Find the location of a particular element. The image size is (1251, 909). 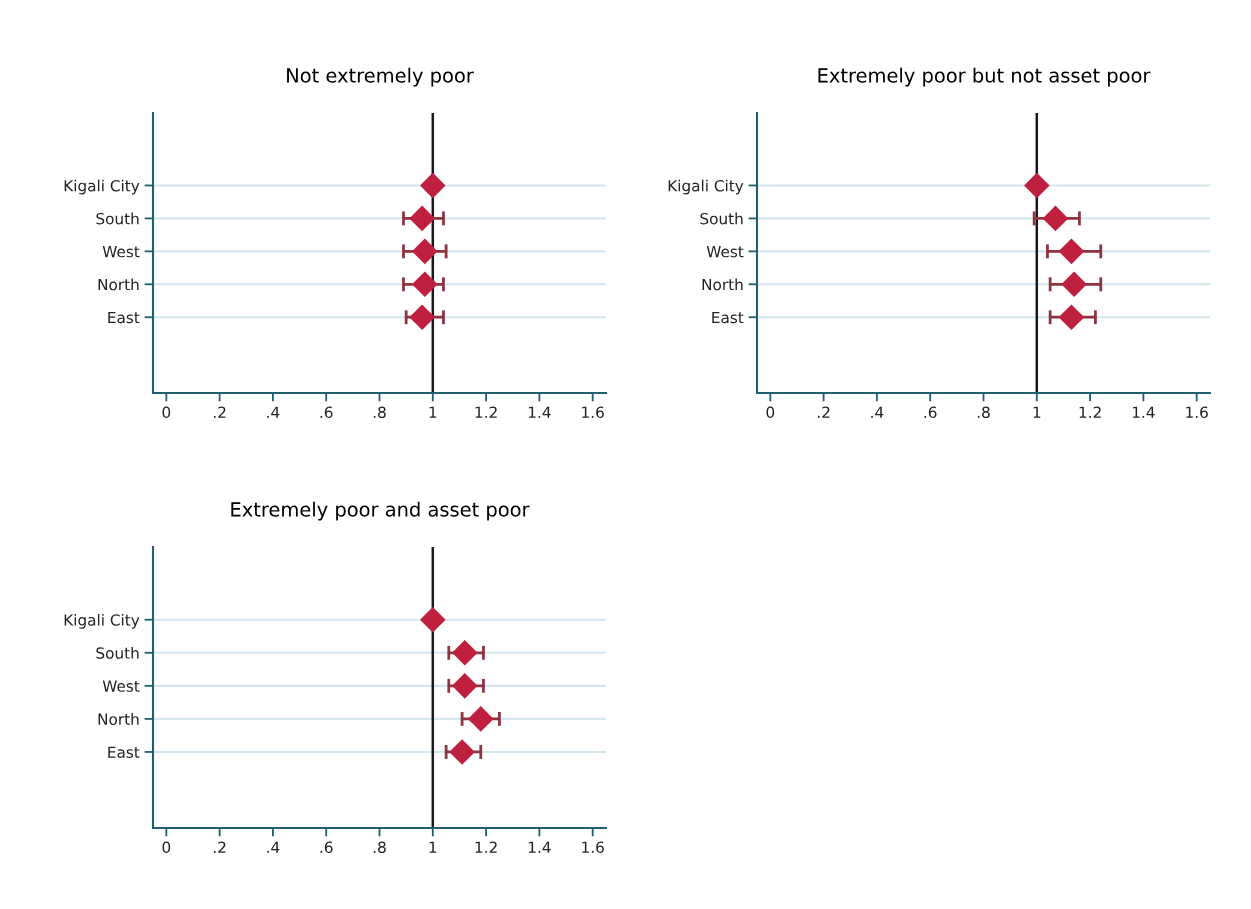

chart-title: Extremely poor but not asset poor is located at coordinates (984, 77).